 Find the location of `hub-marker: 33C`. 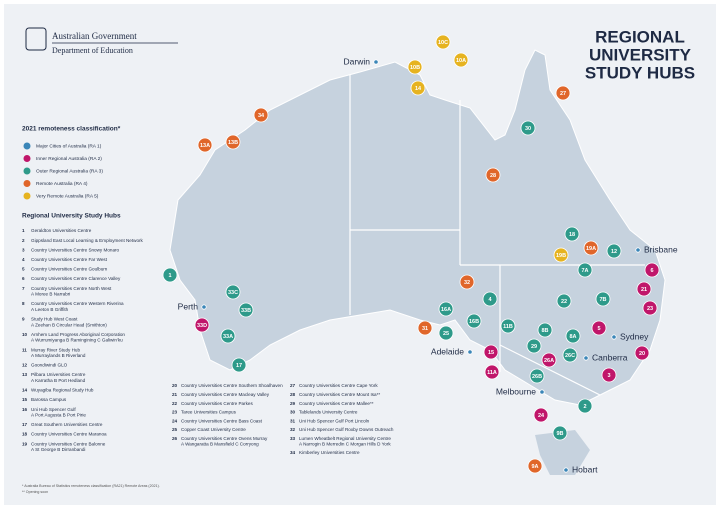

hub-marker: 33C is located at coordinates (233, 292).